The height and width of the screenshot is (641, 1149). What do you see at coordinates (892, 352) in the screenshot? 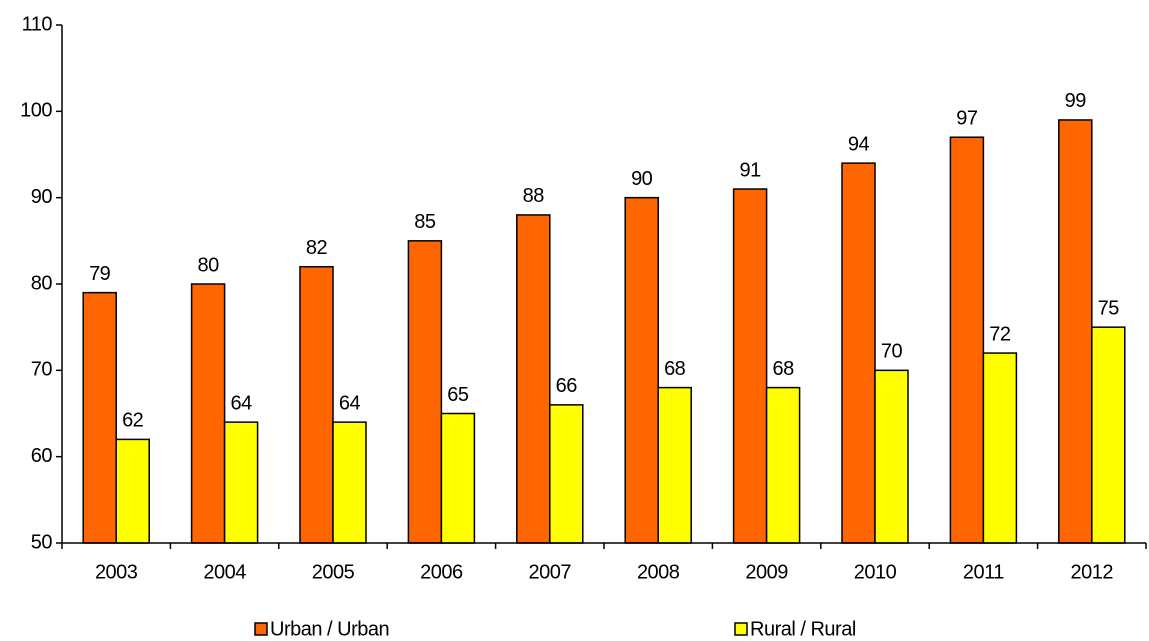
I see `value-label: 70` at bounding box center [892, 352].